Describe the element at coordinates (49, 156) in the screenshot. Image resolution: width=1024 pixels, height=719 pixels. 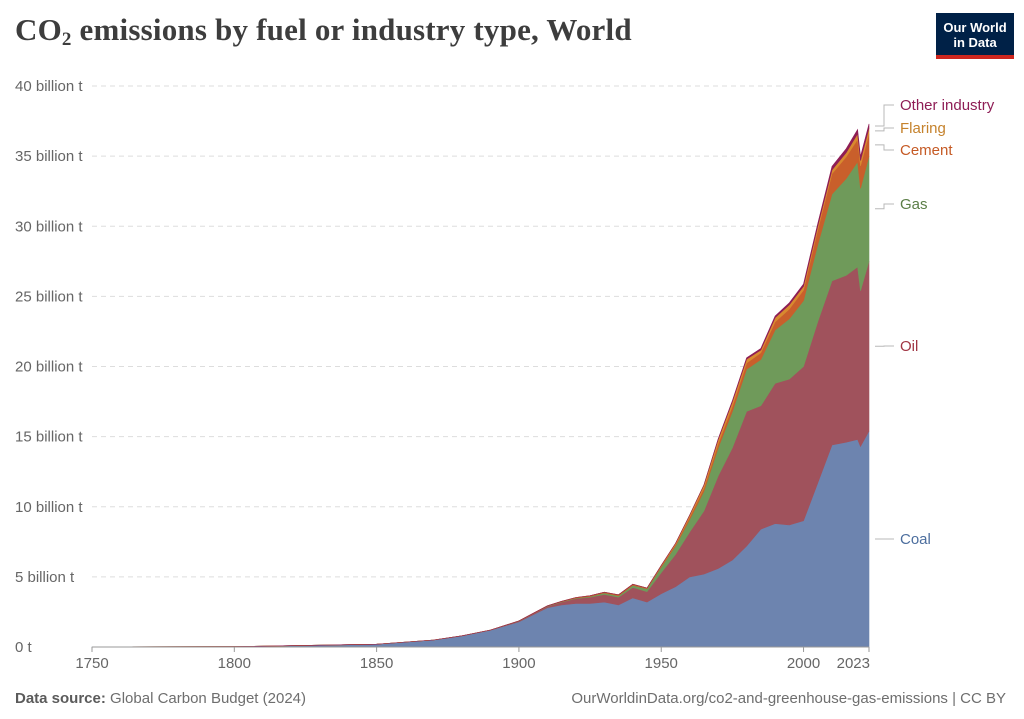
I see `y-tick-label: 35 billion t` at that location.